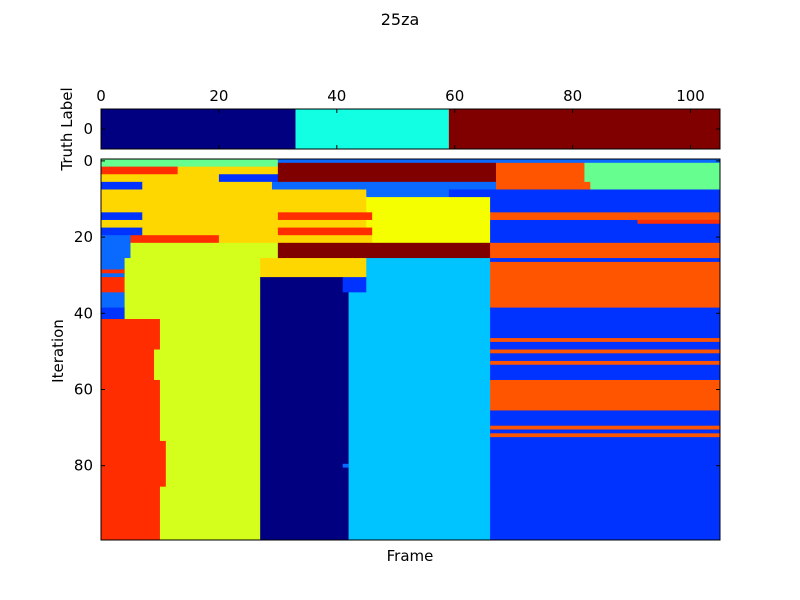 Image resolution: width=800 pixels, height=600 pixels. Describe the element at coordinates (454, 96) in the screenshot. I see `x-tick-label: 60` at that location.